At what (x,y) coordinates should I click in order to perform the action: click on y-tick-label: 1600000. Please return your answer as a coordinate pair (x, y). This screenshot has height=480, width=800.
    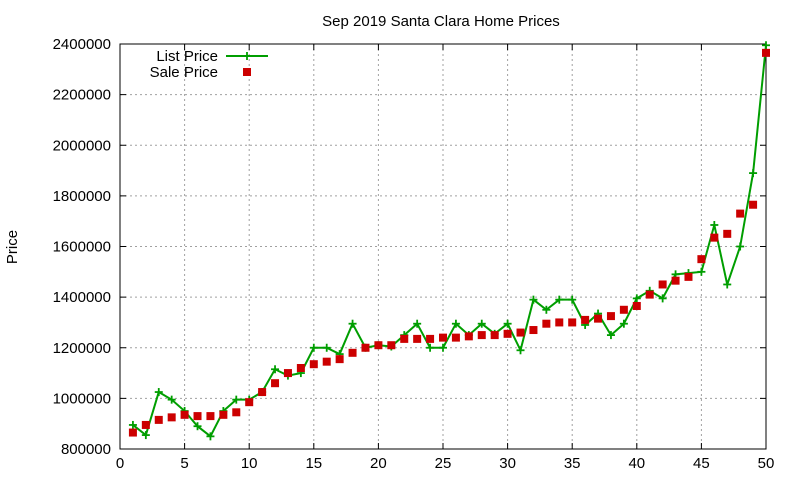
    Looking at the image, I should click on (82, 247).